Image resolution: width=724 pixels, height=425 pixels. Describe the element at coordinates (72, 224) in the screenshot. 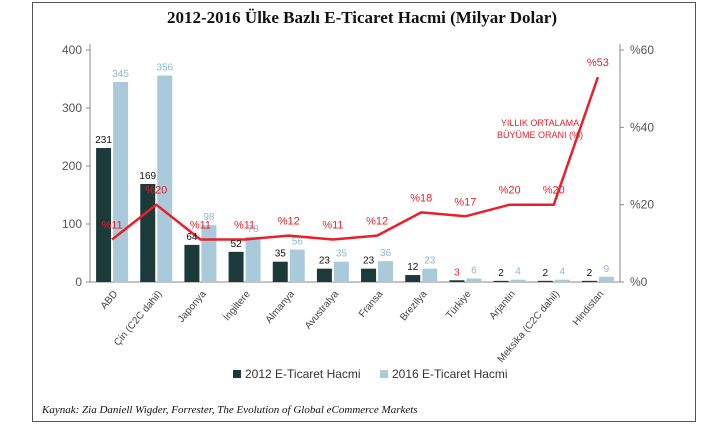

I see `y-tick-label: 100` at that location.